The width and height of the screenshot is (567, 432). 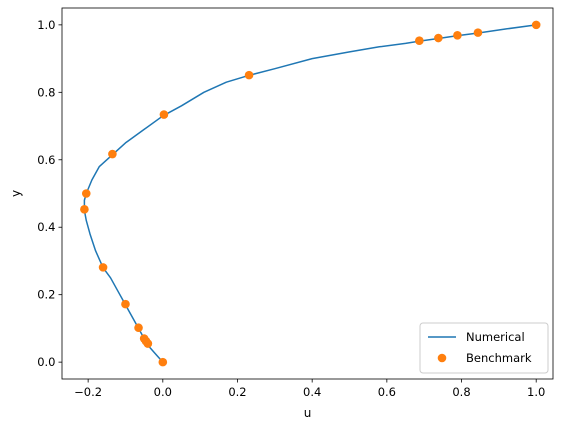 What do you see at coordinates (312, 392) in the screenshot?
I see `x-tick-label: 0.4` at bounding box center [312, 392].